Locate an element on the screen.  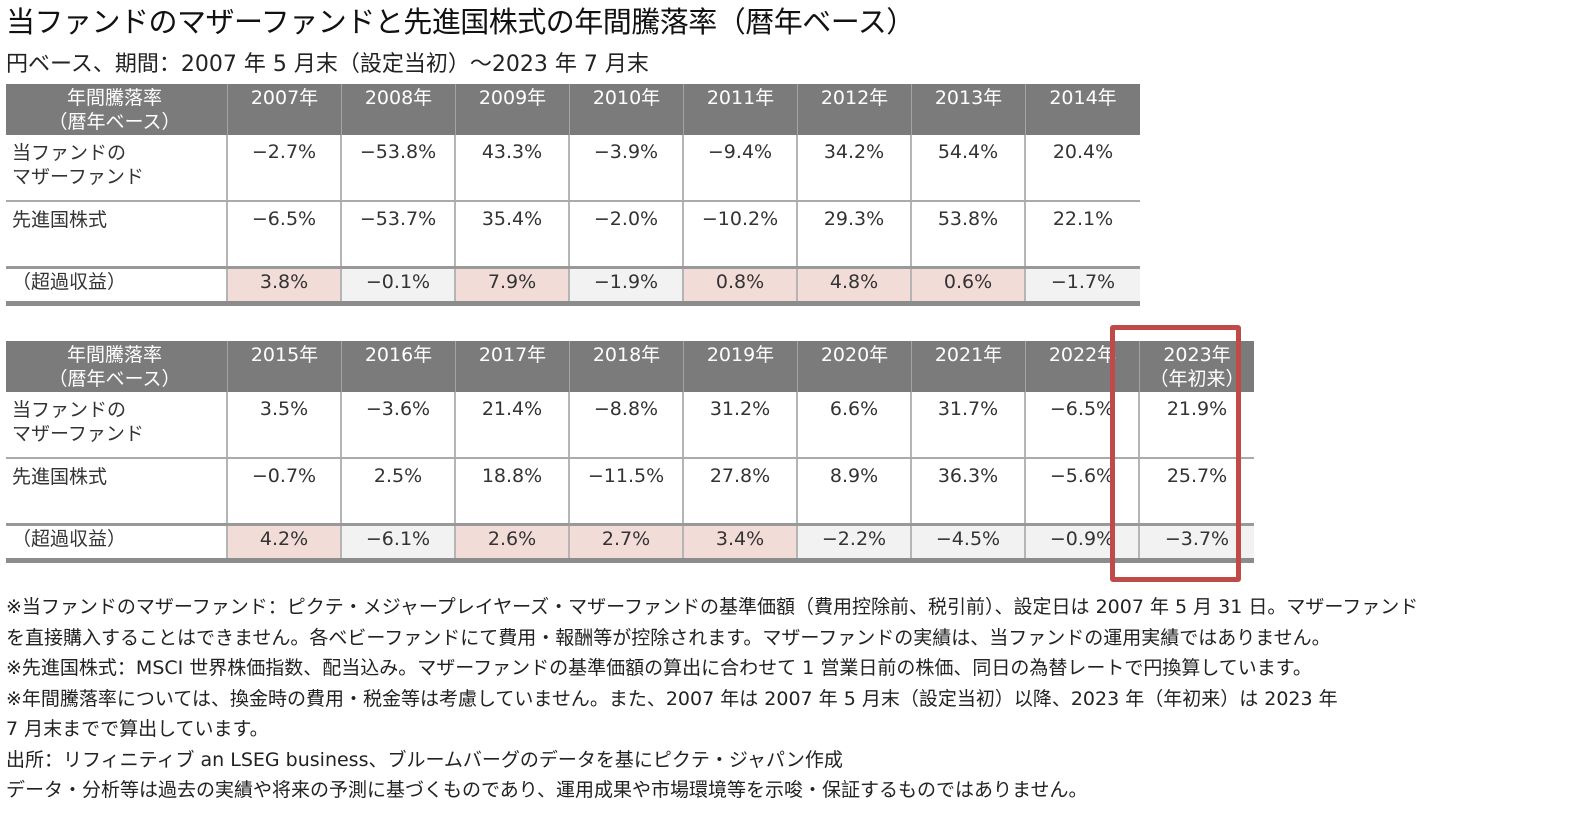
fund-value: 54.4% is located at coordinates (969, 167).